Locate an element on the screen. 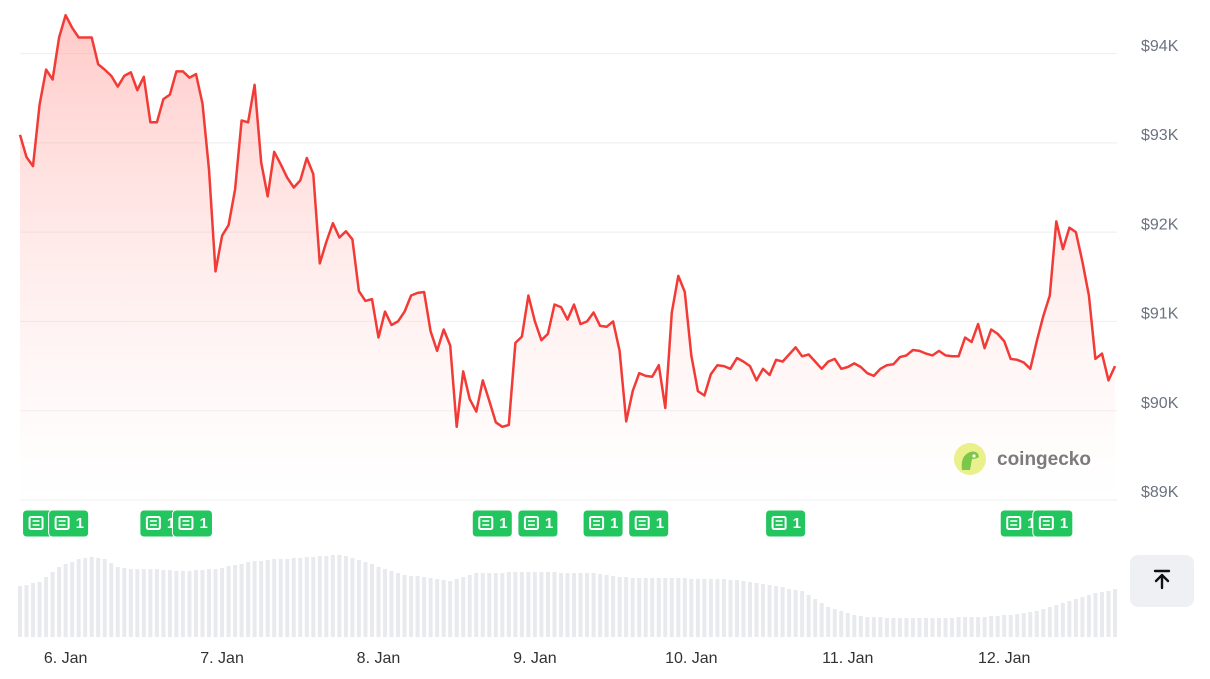 The image size is (1210, 679). y-tick-label: $90K is located at coordinates (1160, 403).